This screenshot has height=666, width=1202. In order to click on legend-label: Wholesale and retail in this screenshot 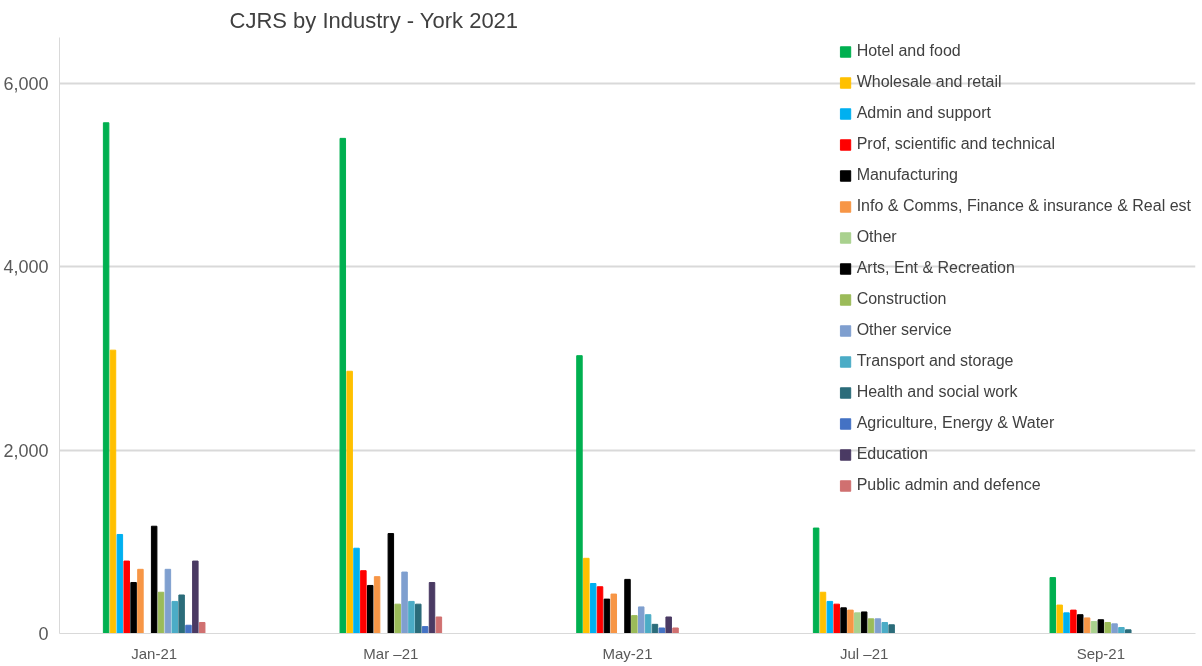, I will do `click(929, 82)`.